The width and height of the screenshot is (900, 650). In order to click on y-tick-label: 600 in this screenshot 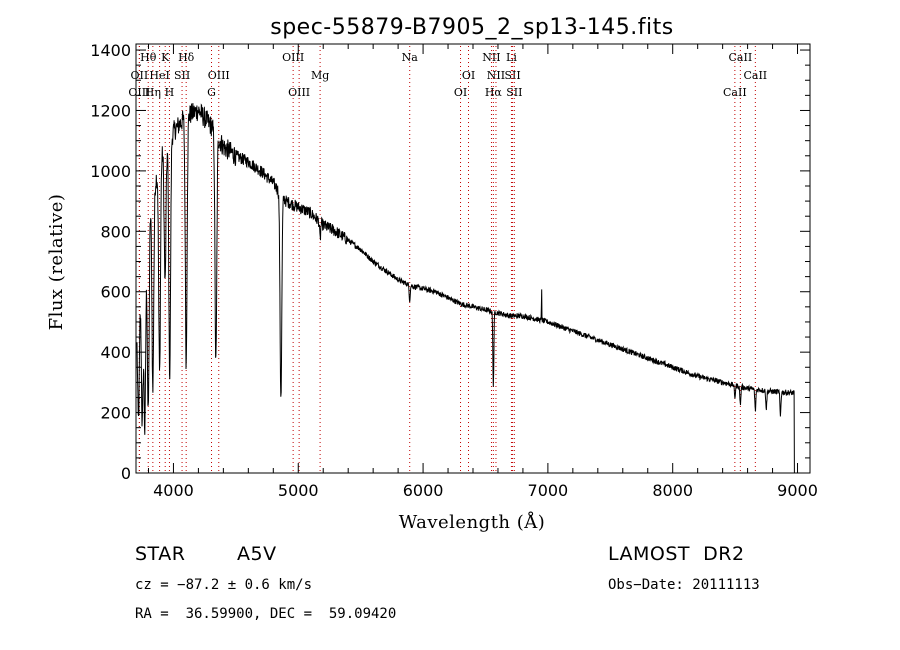, I will do `click(115, 292)`.